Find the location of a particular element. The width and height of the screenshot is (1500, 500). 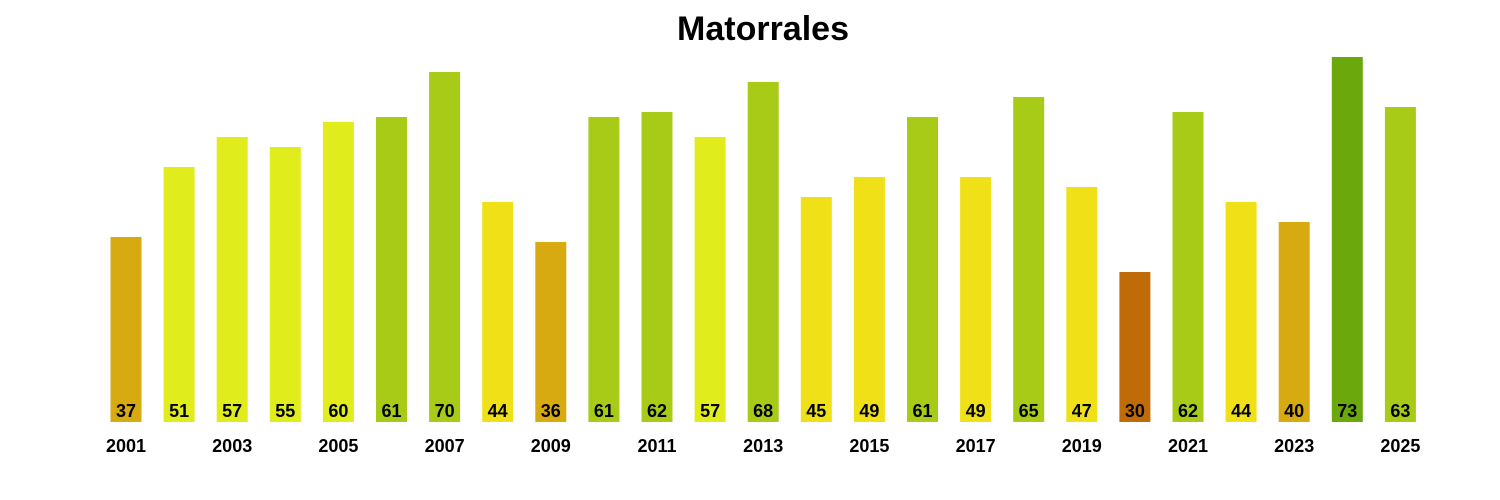

bar-2005 is located at coordinates (338, 272).